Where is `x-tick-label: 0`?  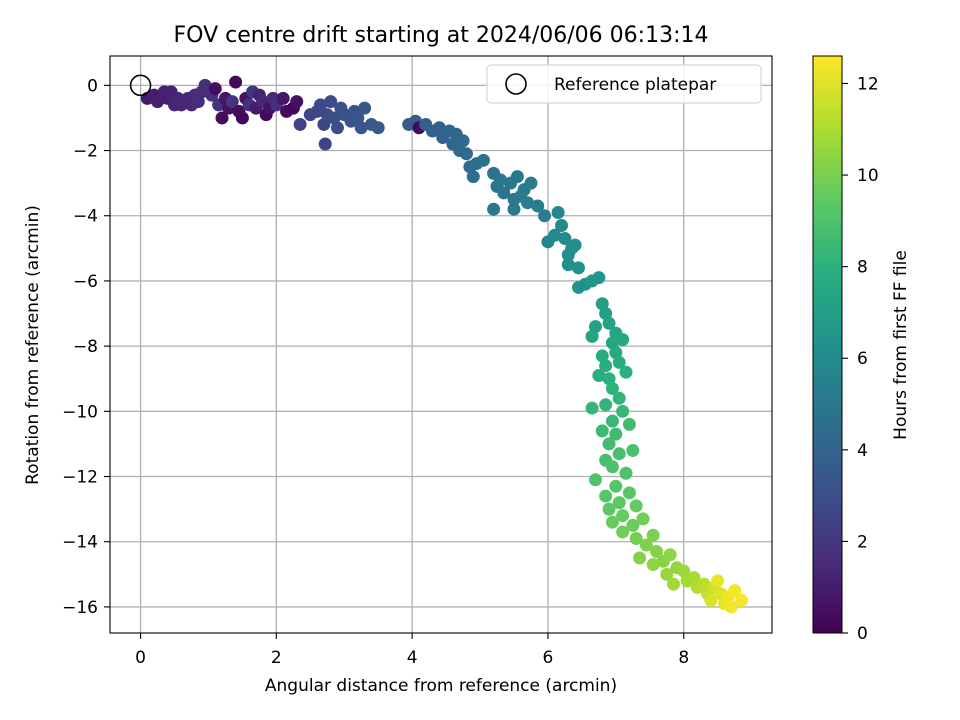 x-tick-label: 0 is located at coordinates (140, 658).